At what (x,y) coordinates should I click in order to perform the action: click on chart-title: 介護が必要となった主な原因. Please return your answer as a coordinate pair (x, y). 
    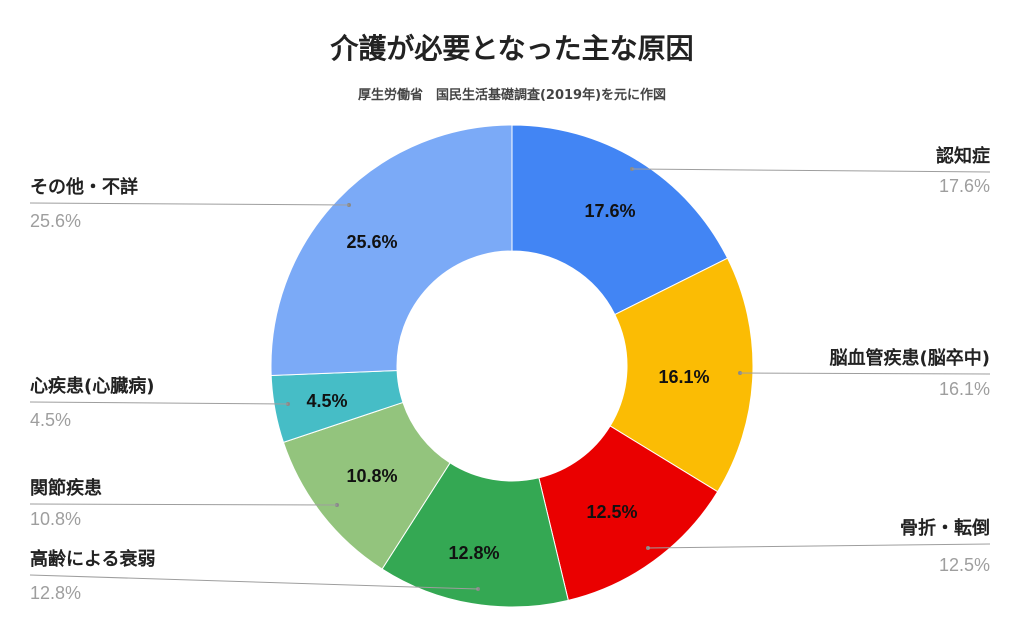
    Looking at the image, I should click on (511, 48).